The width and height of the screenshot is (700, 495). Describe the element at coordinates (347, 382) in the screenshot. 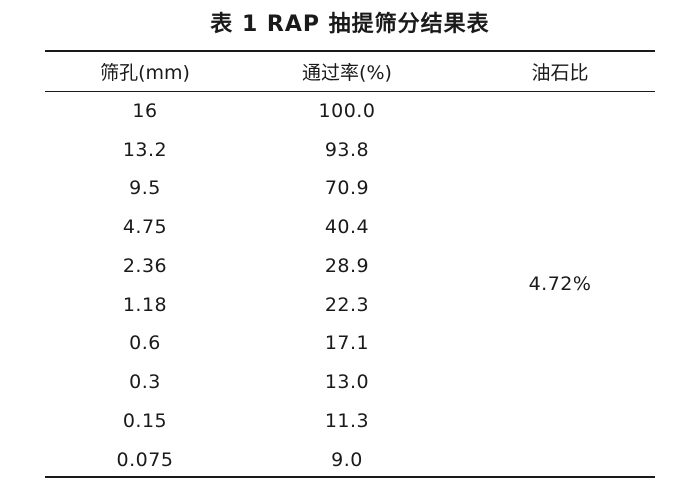

I see `cell-passing: 13.0` at that location.